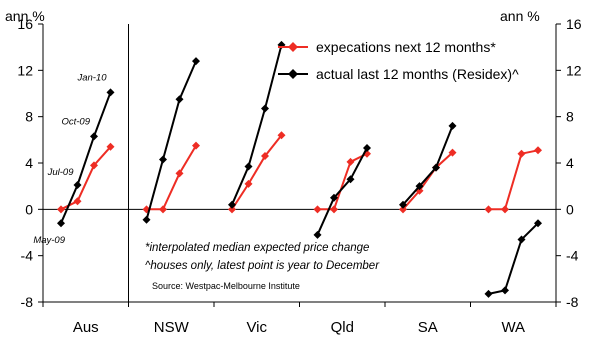  What do you see at coordinates (172, 327) in the screenshot?
I see `x-tick-label: NSW` at bounding box center [172, 327].